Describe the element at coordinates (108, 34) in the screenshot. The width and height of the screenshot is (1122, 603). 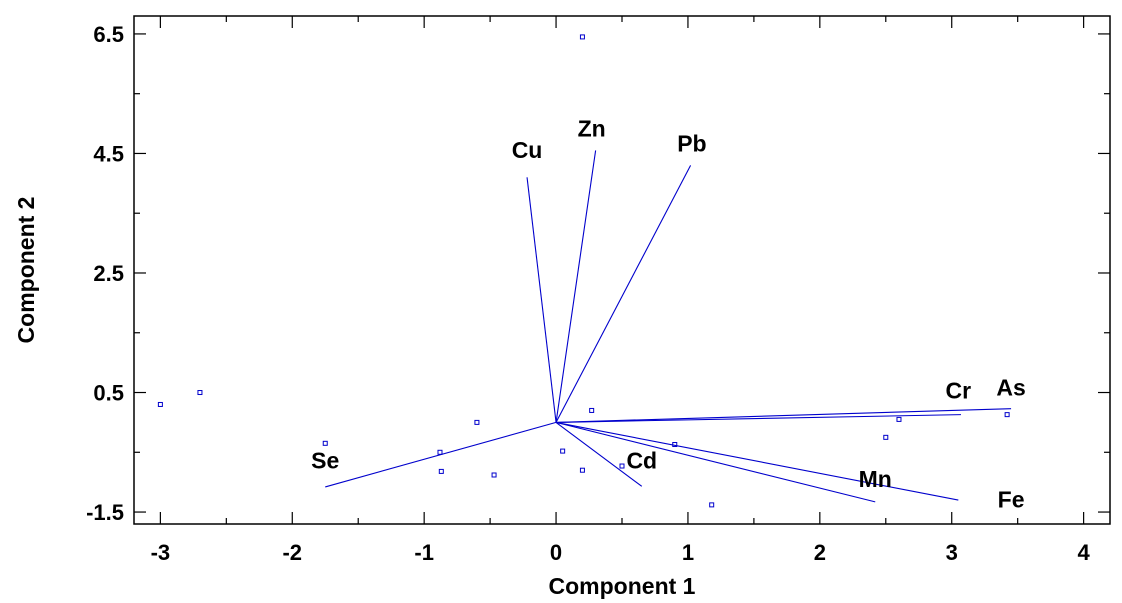
I see `y-tick-label: 6.5` at that location.